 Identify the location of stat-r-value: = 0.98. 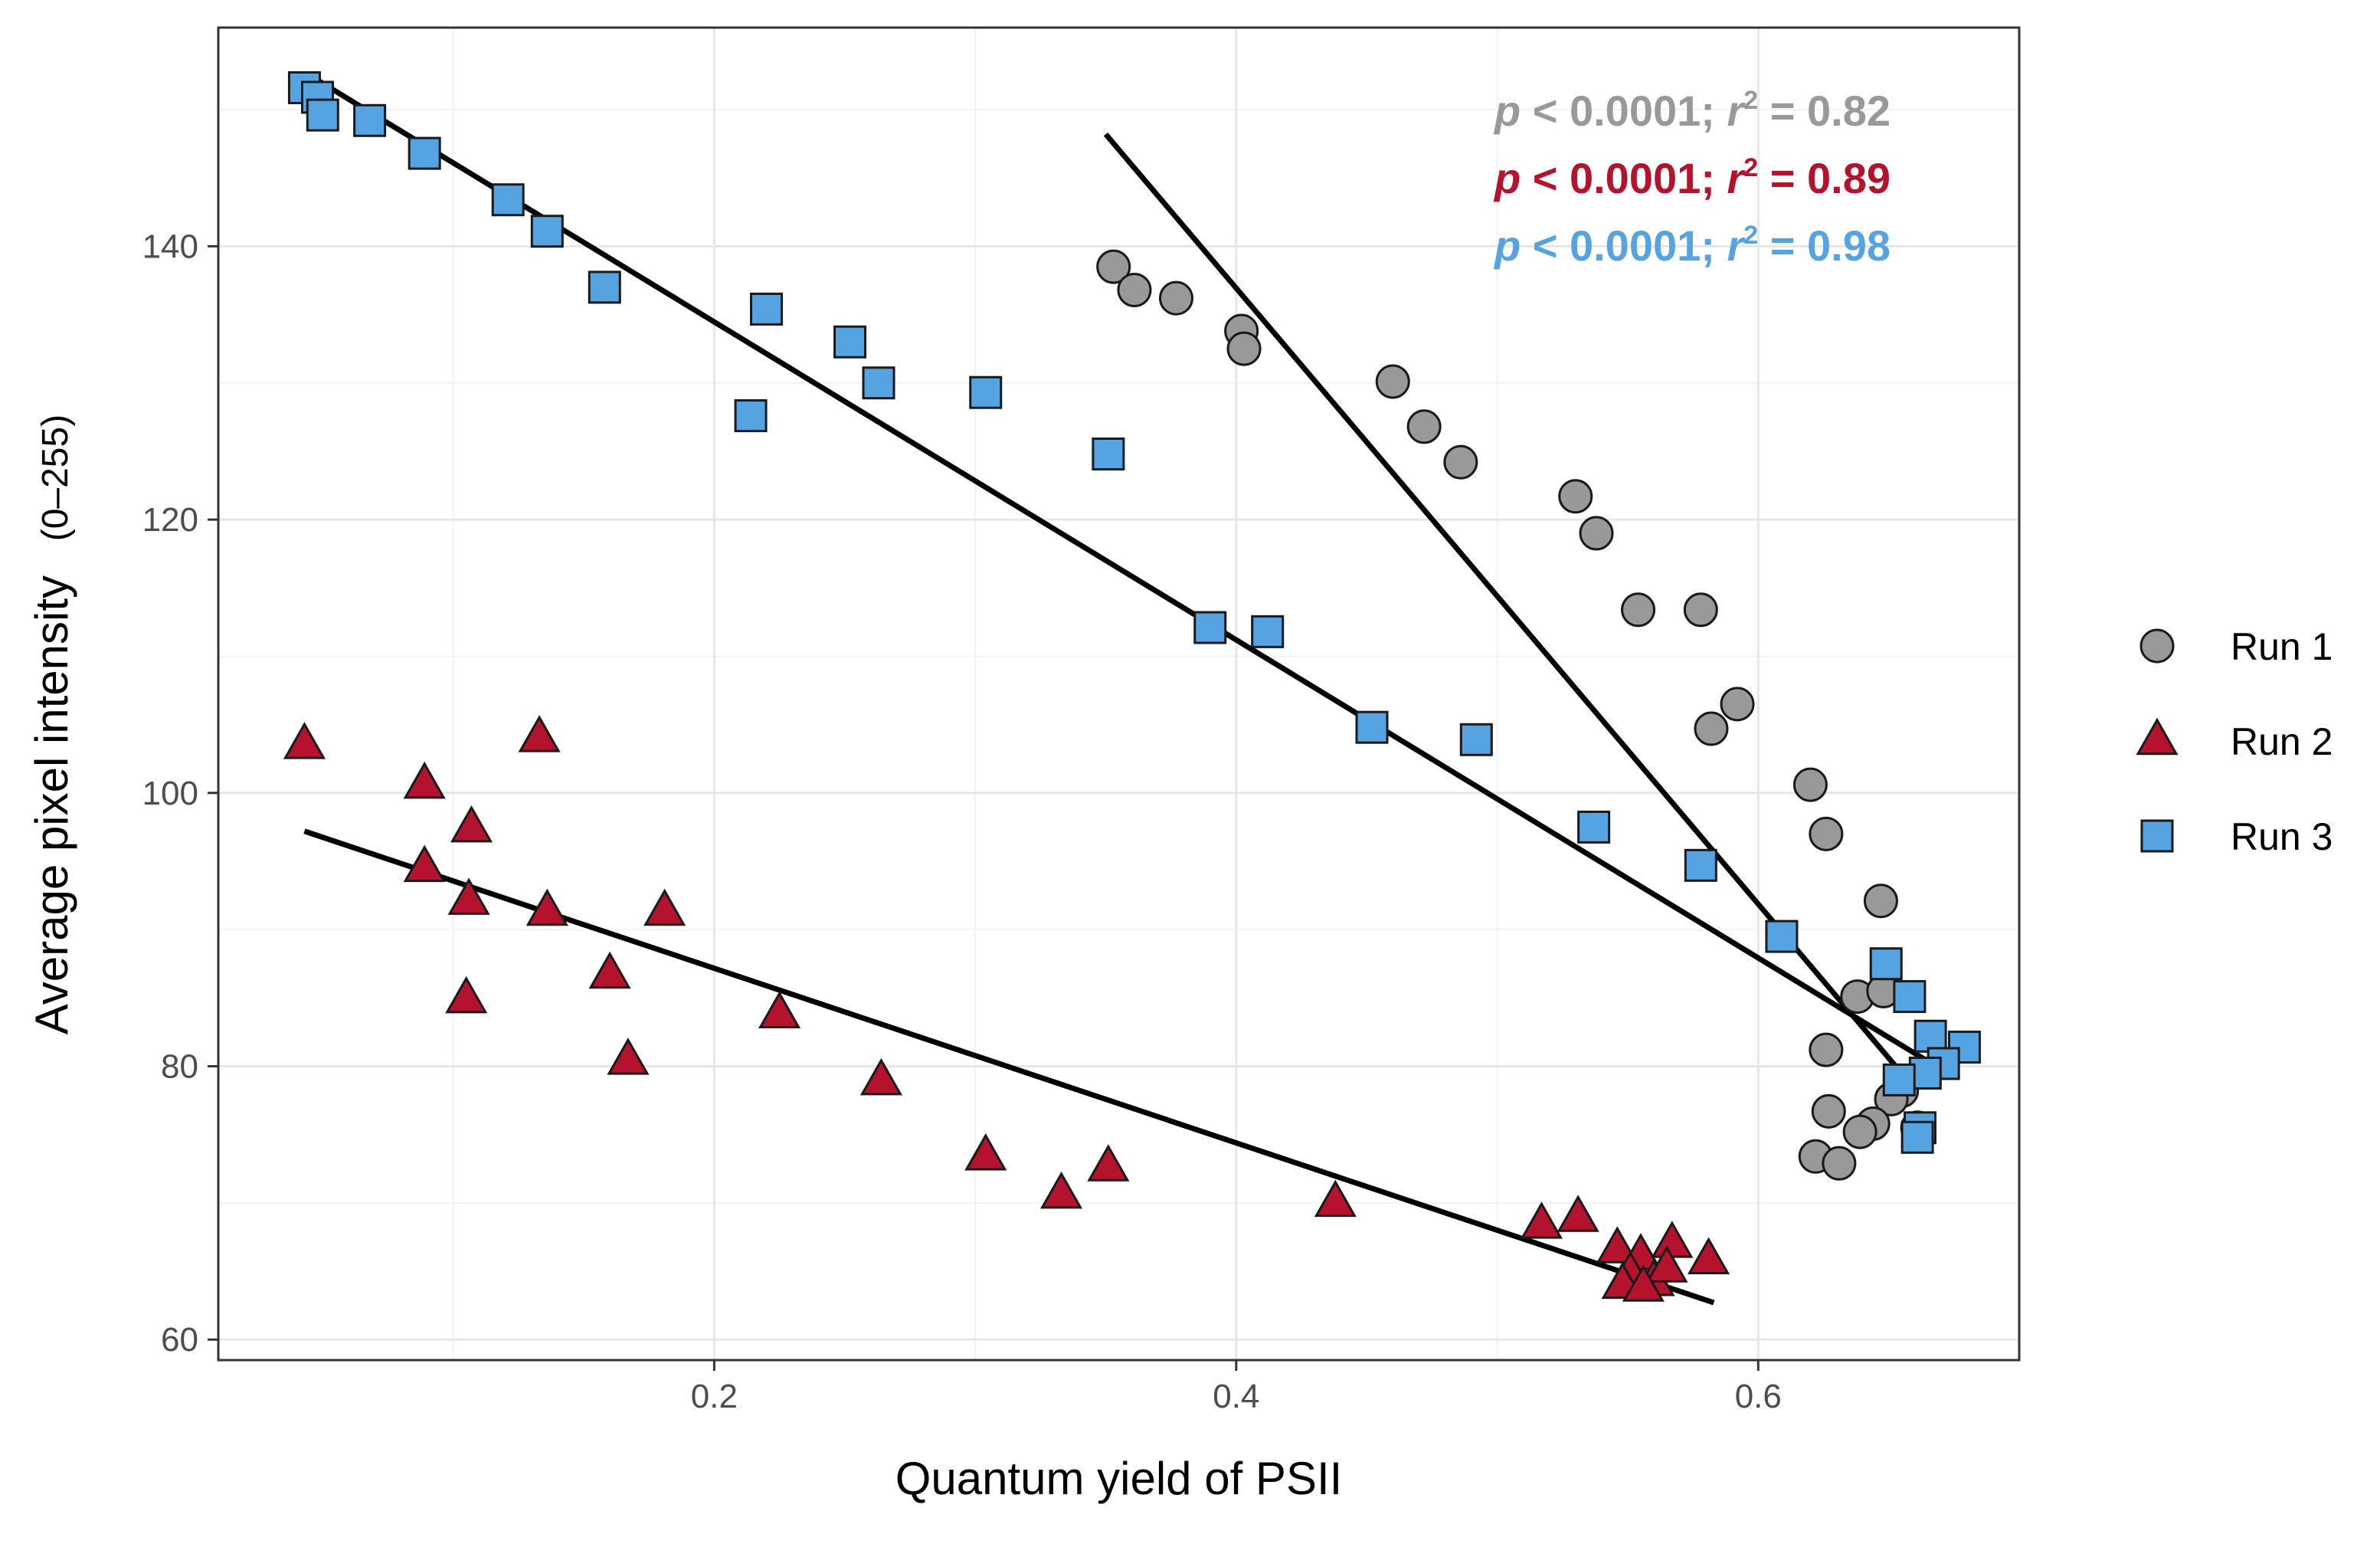
(1824, 245).